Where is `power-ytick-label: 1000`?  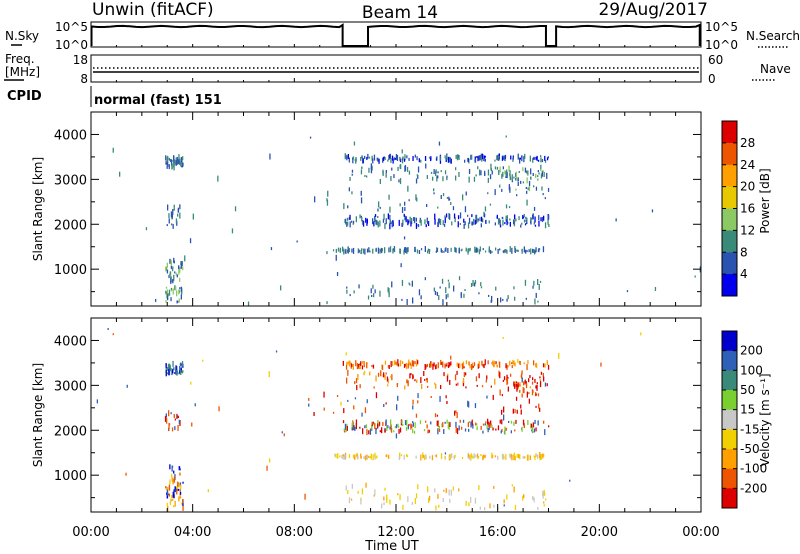 power-ytick-label: 1000 is located at coordinates (70, 270).